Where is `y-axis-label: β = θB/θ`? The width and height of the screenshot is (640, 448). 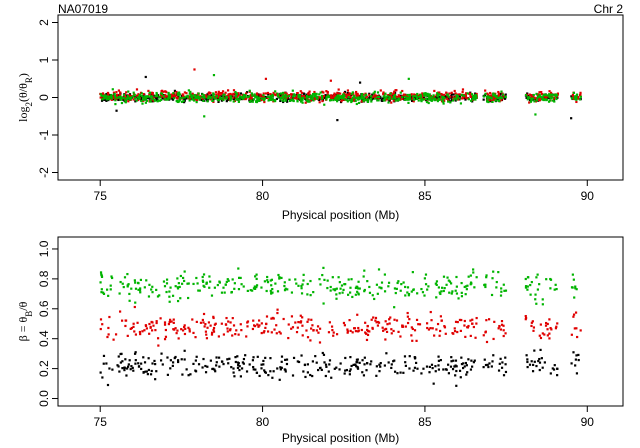
y-axis-label: β = θB/θ is located at coordinates (25, 321).